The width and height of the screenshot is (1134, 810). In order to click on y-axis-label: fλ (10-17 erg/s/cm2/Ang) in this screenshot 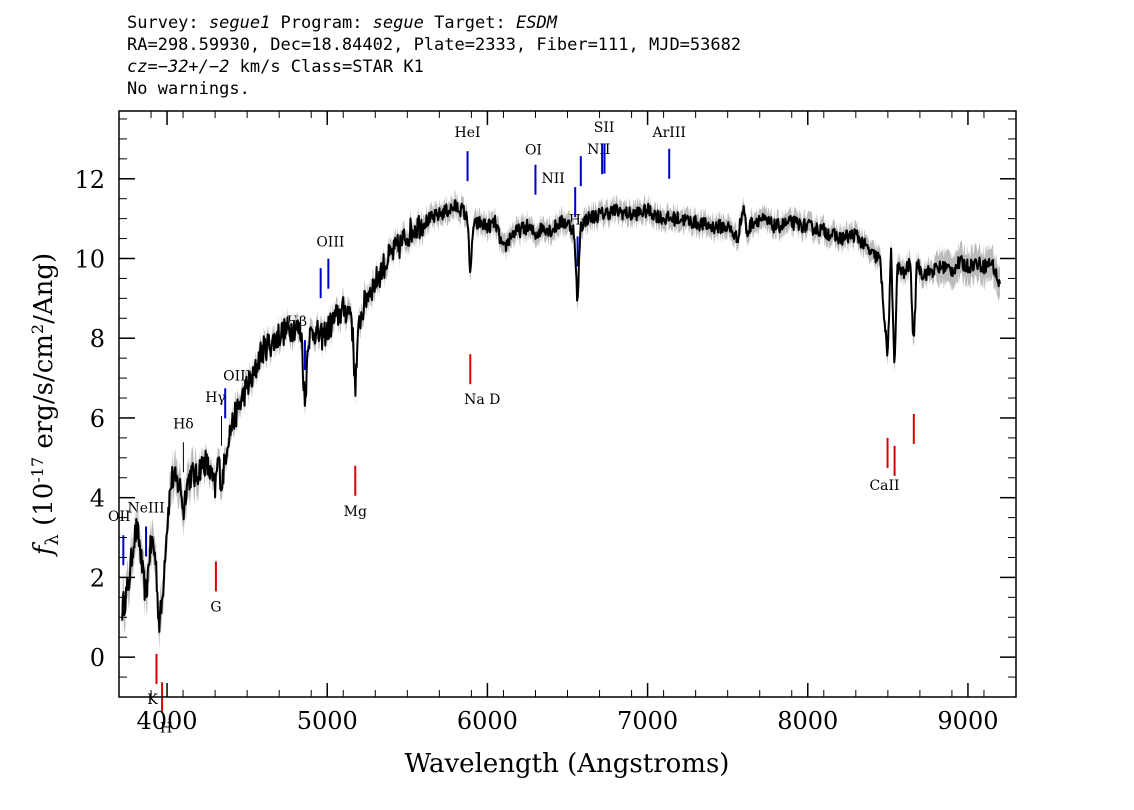, I will do `click(45, 405)`.